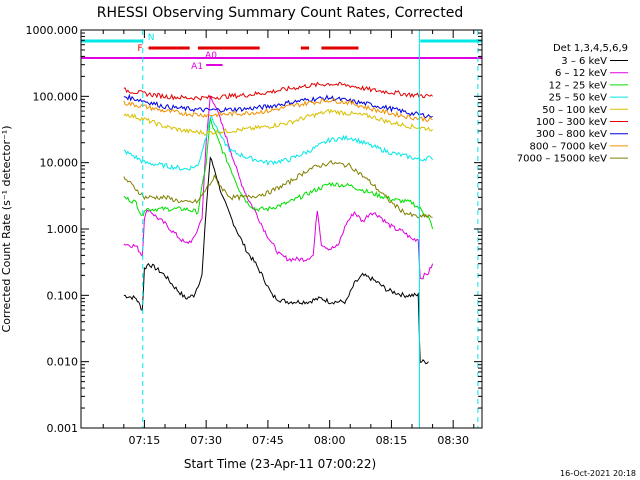 The image size is (640, 480). I want to click on x-tick-label: 08:30, so click(453, 440).